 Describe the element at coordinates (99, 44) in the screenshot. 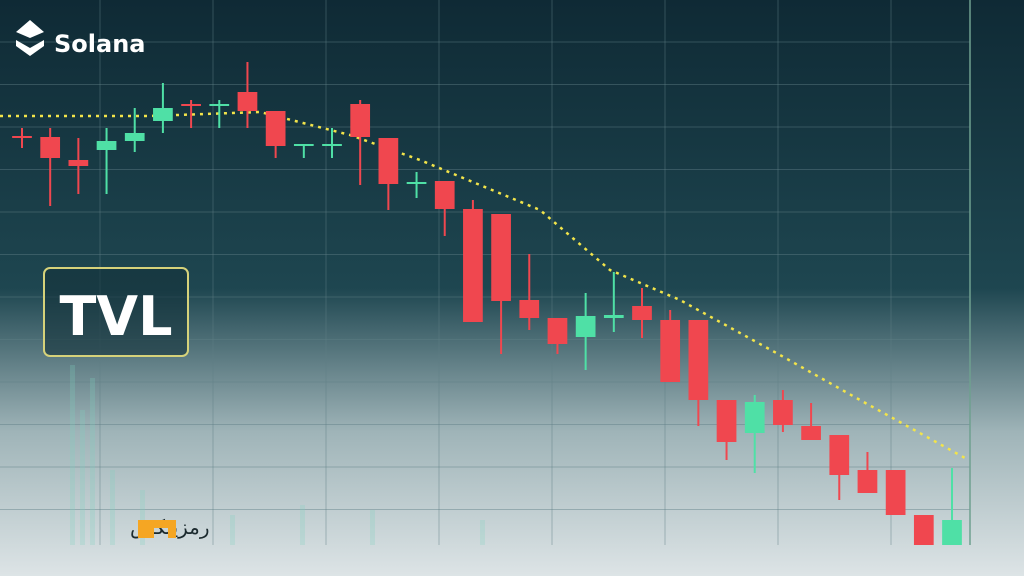

I see `brand-name: Solana` at that location.